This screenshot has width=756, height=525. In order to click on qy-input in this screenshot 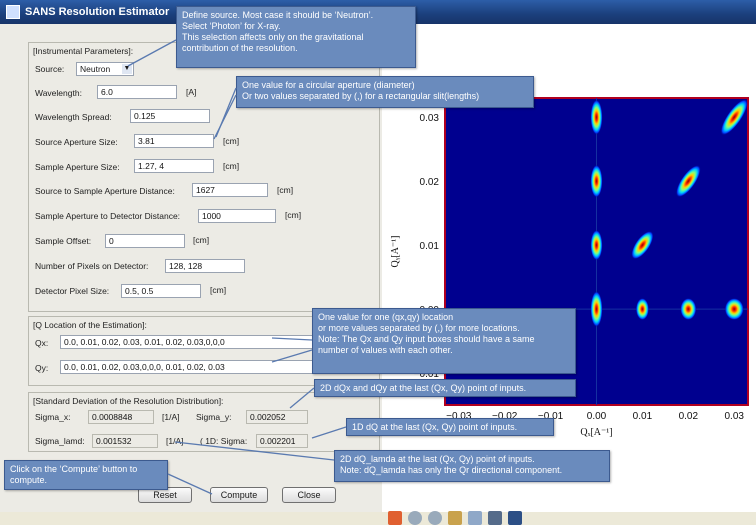, I will do `click(214, 367)`.